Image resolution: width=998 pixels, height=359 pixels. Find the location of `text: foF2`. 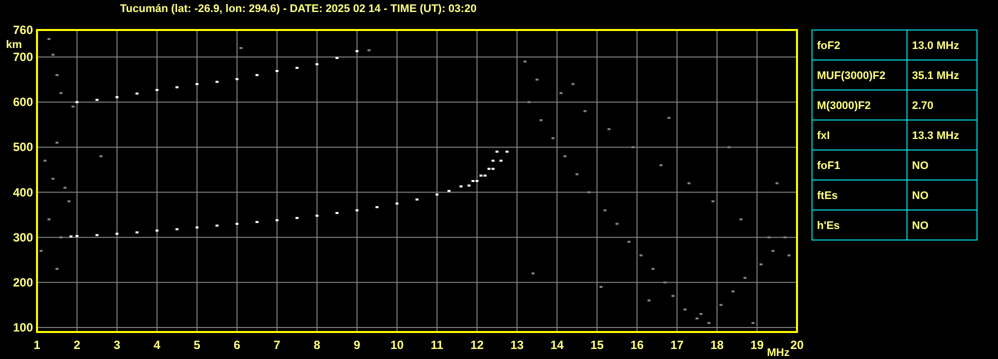

text: foF2 is located at coordinates (828, 46).